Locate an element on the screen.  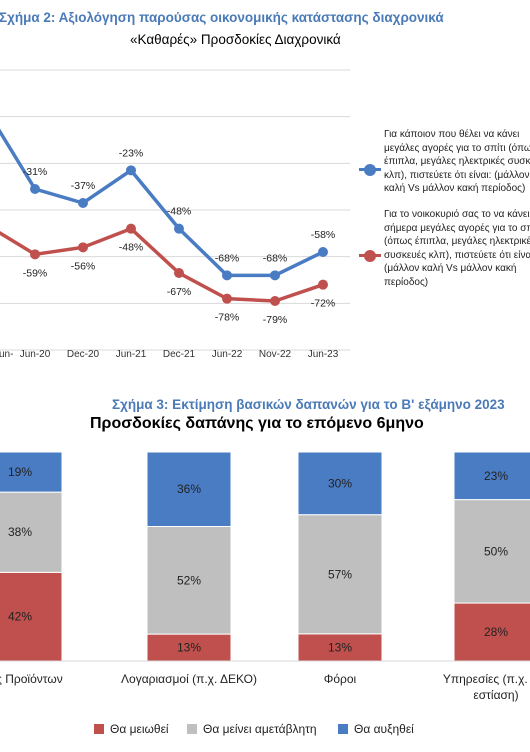
x-tick-label: Nov-22 is located at coordinates (275, 354).